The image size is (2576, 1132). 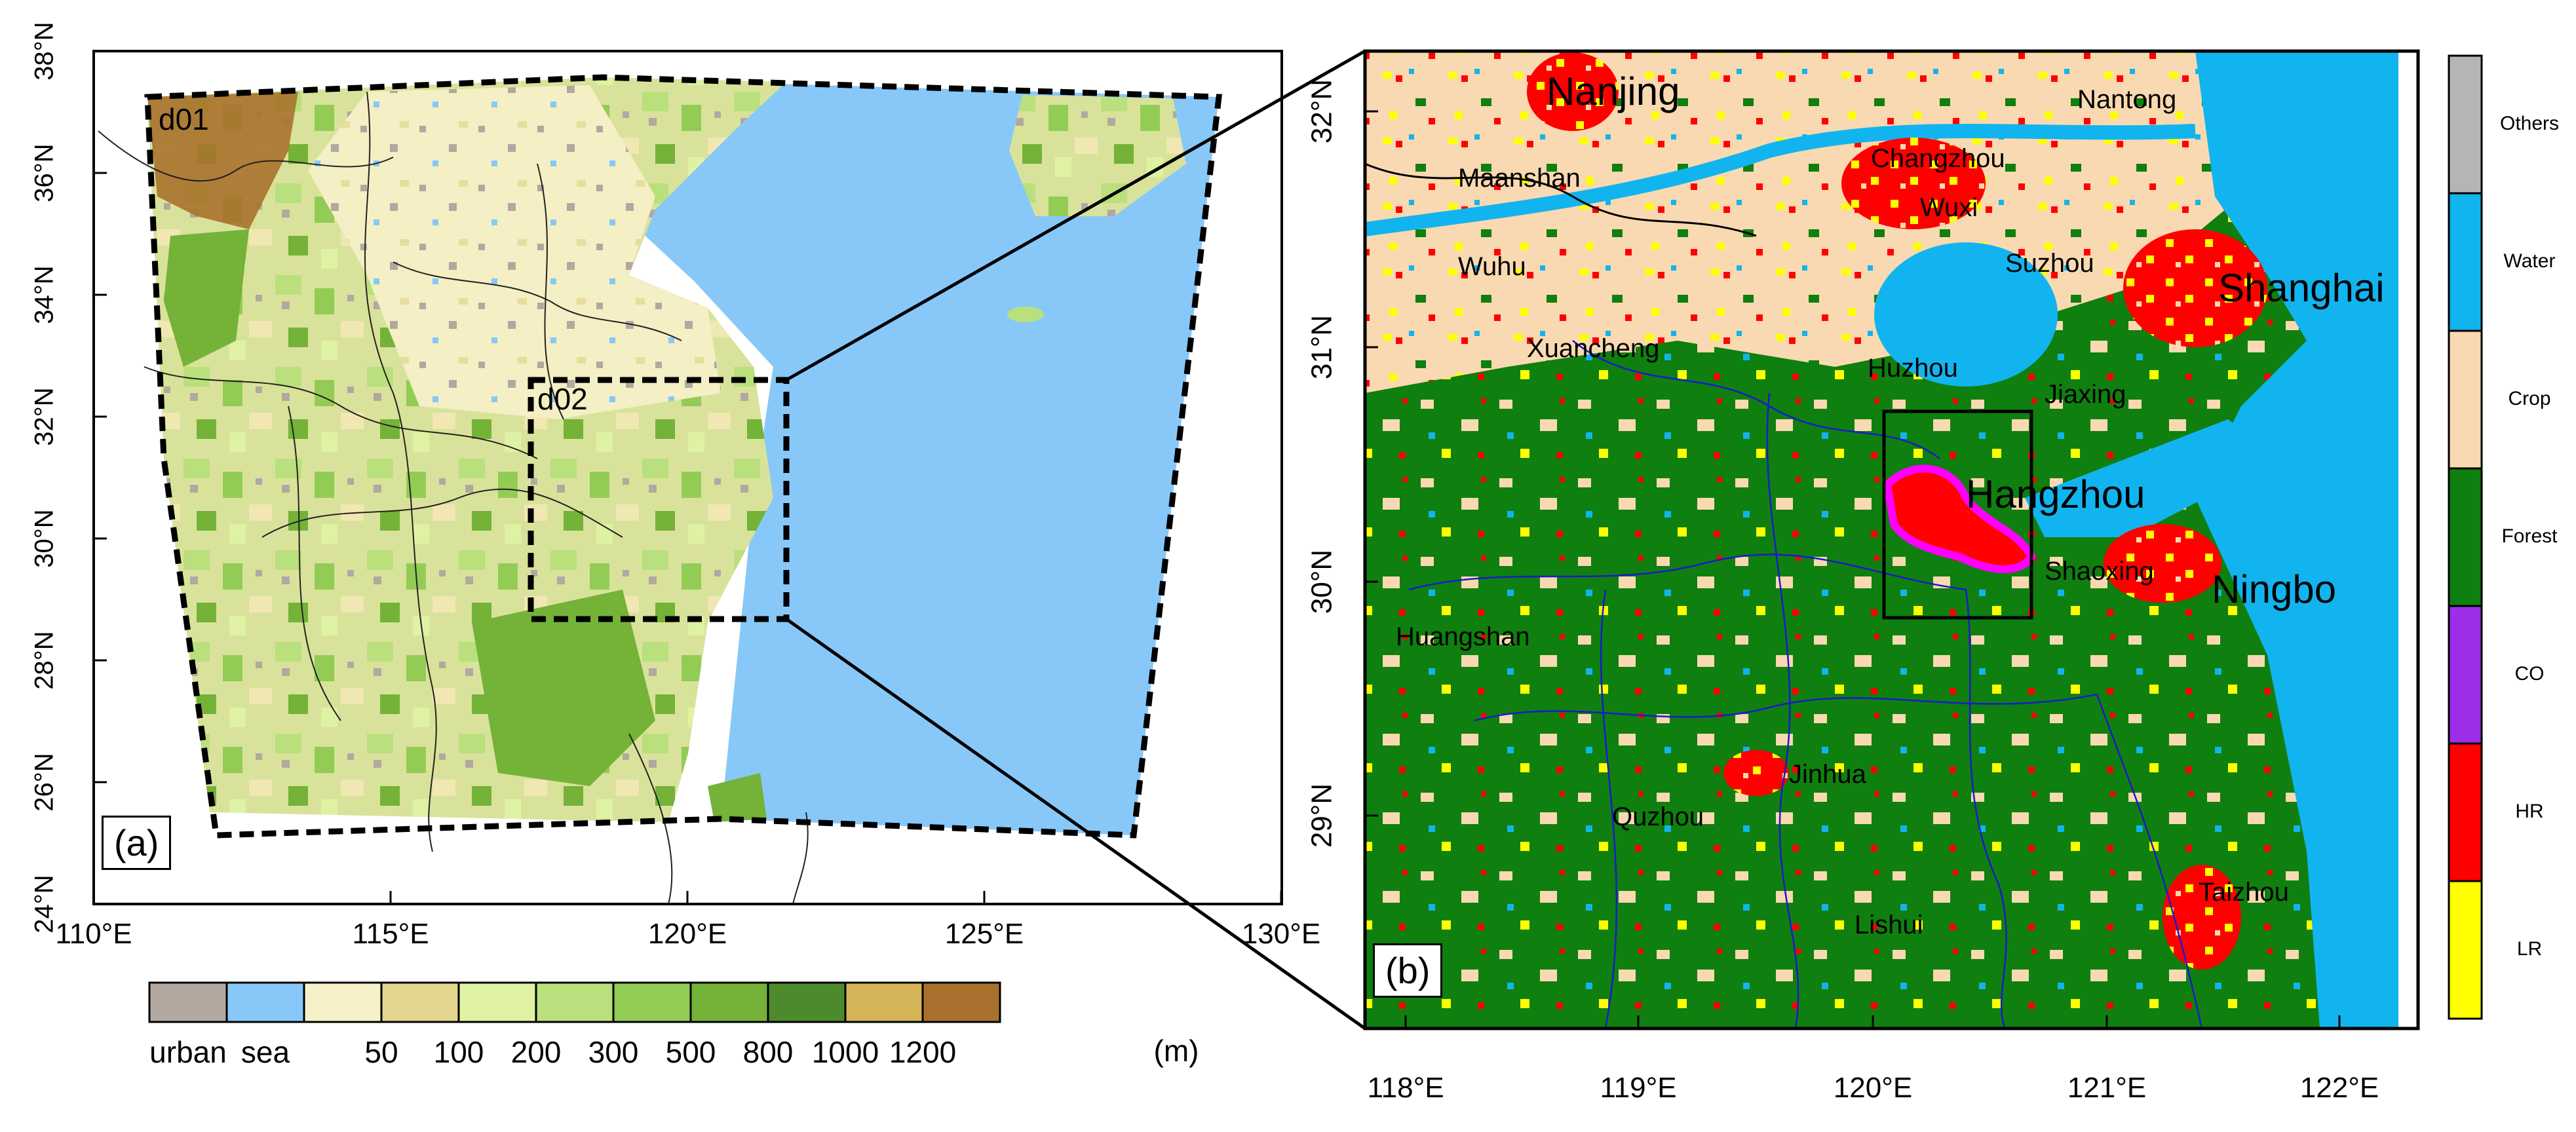 What do you see at coordinates (184, 119) in the screenshot?
I see `d01-label: d01` at bounding box center [184, 119].